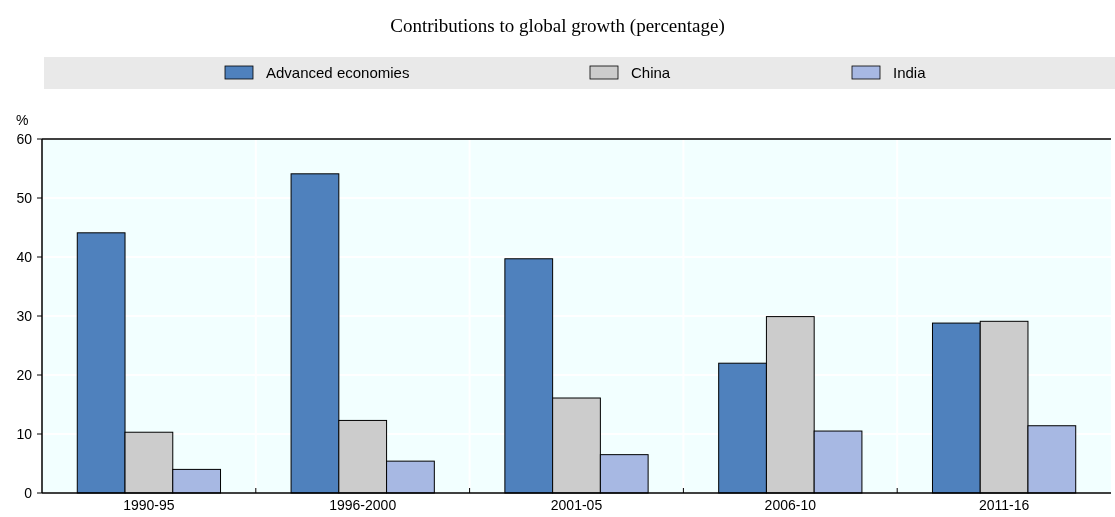 This screenshot has height=517, width=1115. What do you see at coordinates (24, 434) in the screenshot?
I see `y-tick-label: 10` at bounding box center [24, 434].